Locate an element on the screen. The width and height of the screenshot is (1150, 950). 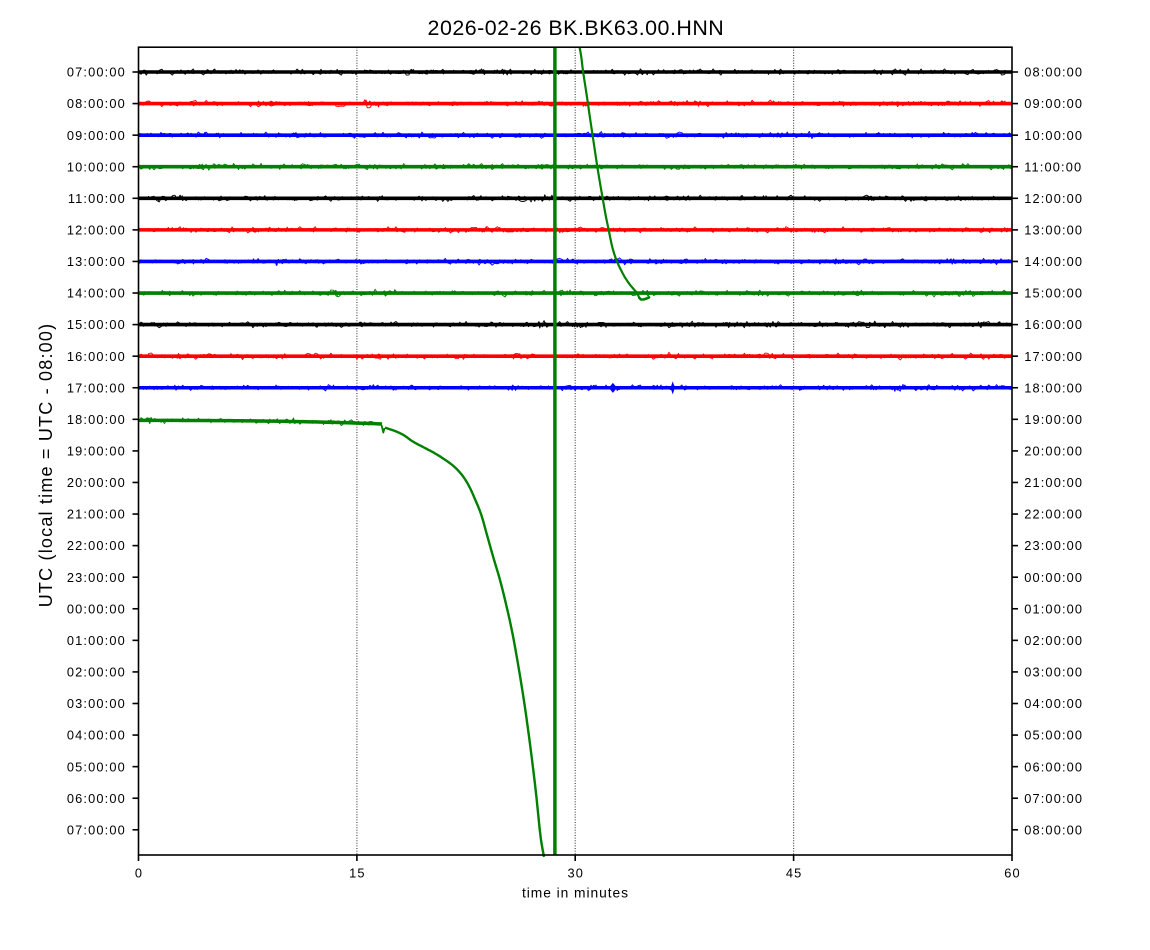
svg-text: 30 is located at coordinates (576, 872).